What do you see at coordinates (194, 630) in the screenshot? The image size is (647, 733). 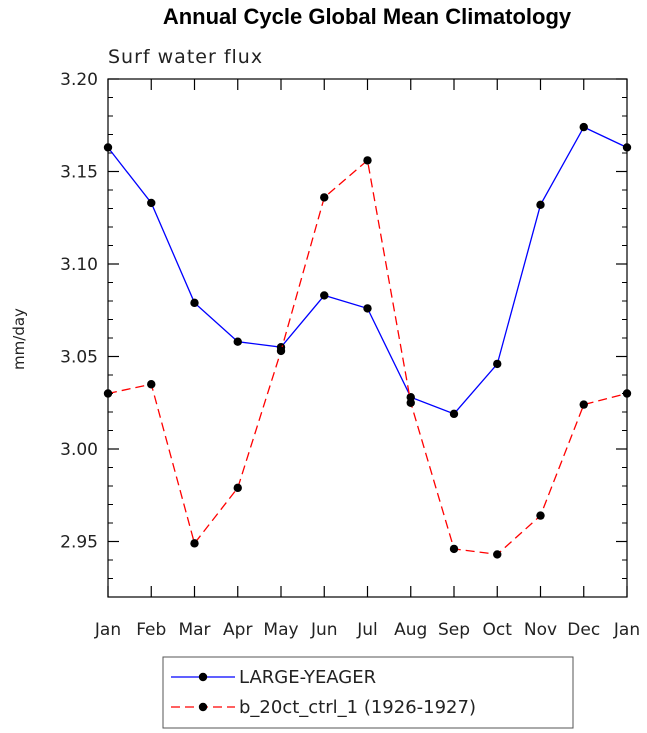 I see `x-tick-label: Mar` at bounding box center [194, 630].